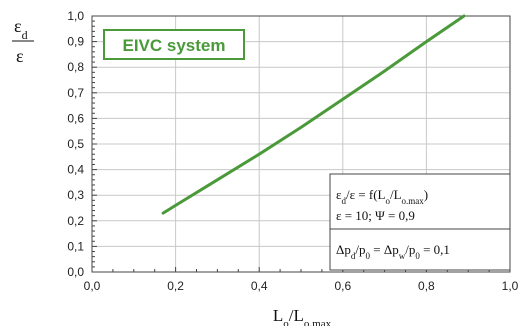  What do you see at coordinates (375, 215) in the screenshot?
I see `annotation-line-2: ε = 10; Ψ = 0,9` at bounding box center [375, 215].